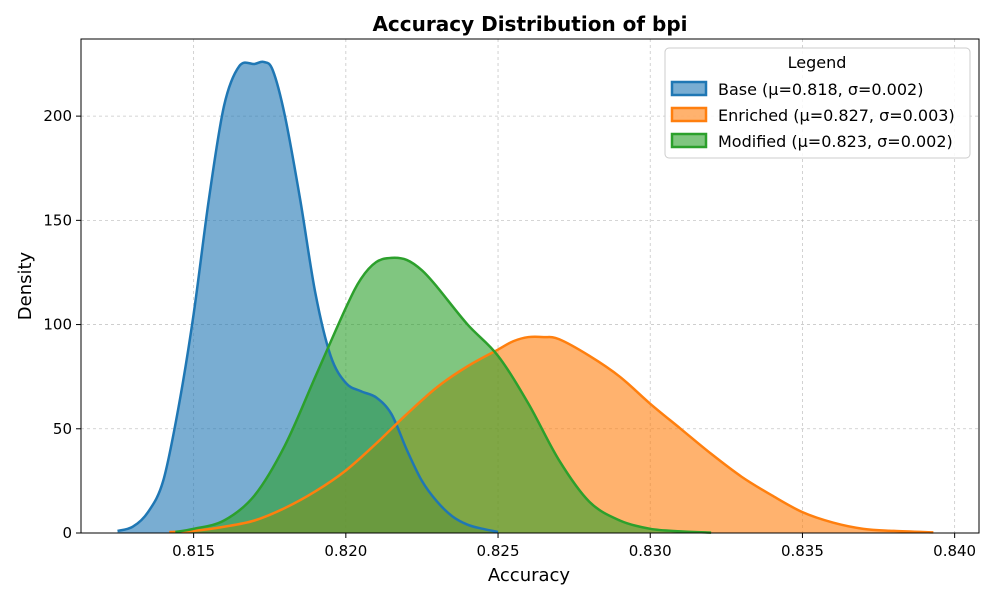 The height and width of the screenshot is (600, 1000). I want to click on legend-label-base: Base (μ=0.818, σ=0.002), so click(820, 89).